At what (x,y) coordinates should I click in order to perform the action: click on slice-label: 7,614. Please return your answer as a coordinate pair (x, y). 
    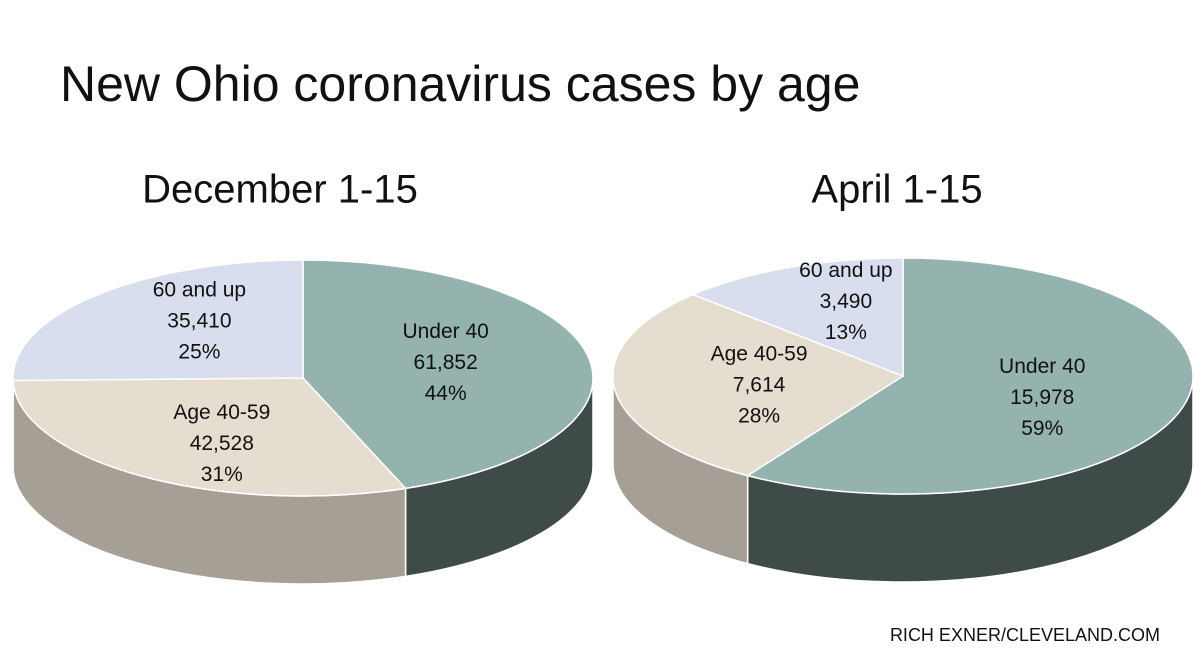
    Looking at the image, I should click on (759, 384).